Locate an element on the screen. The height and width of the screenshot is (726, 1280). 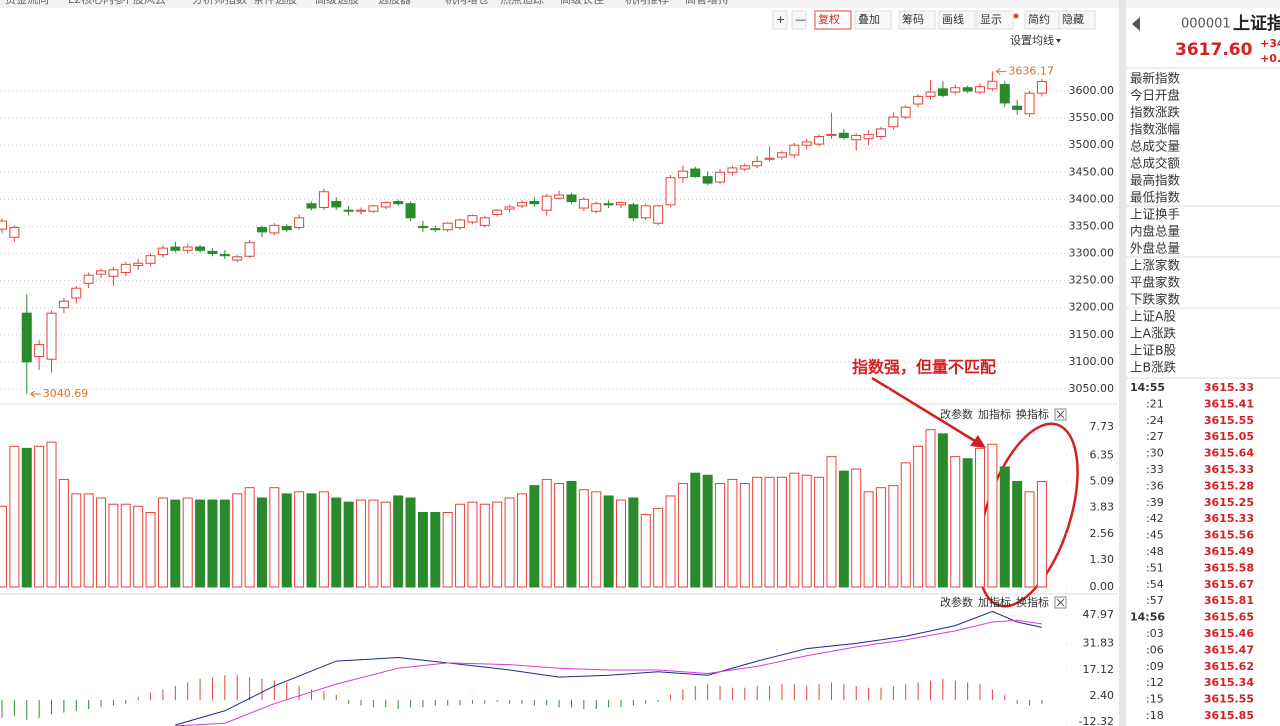
menu-item: 条件选股 is located at coordinates (275, 3).